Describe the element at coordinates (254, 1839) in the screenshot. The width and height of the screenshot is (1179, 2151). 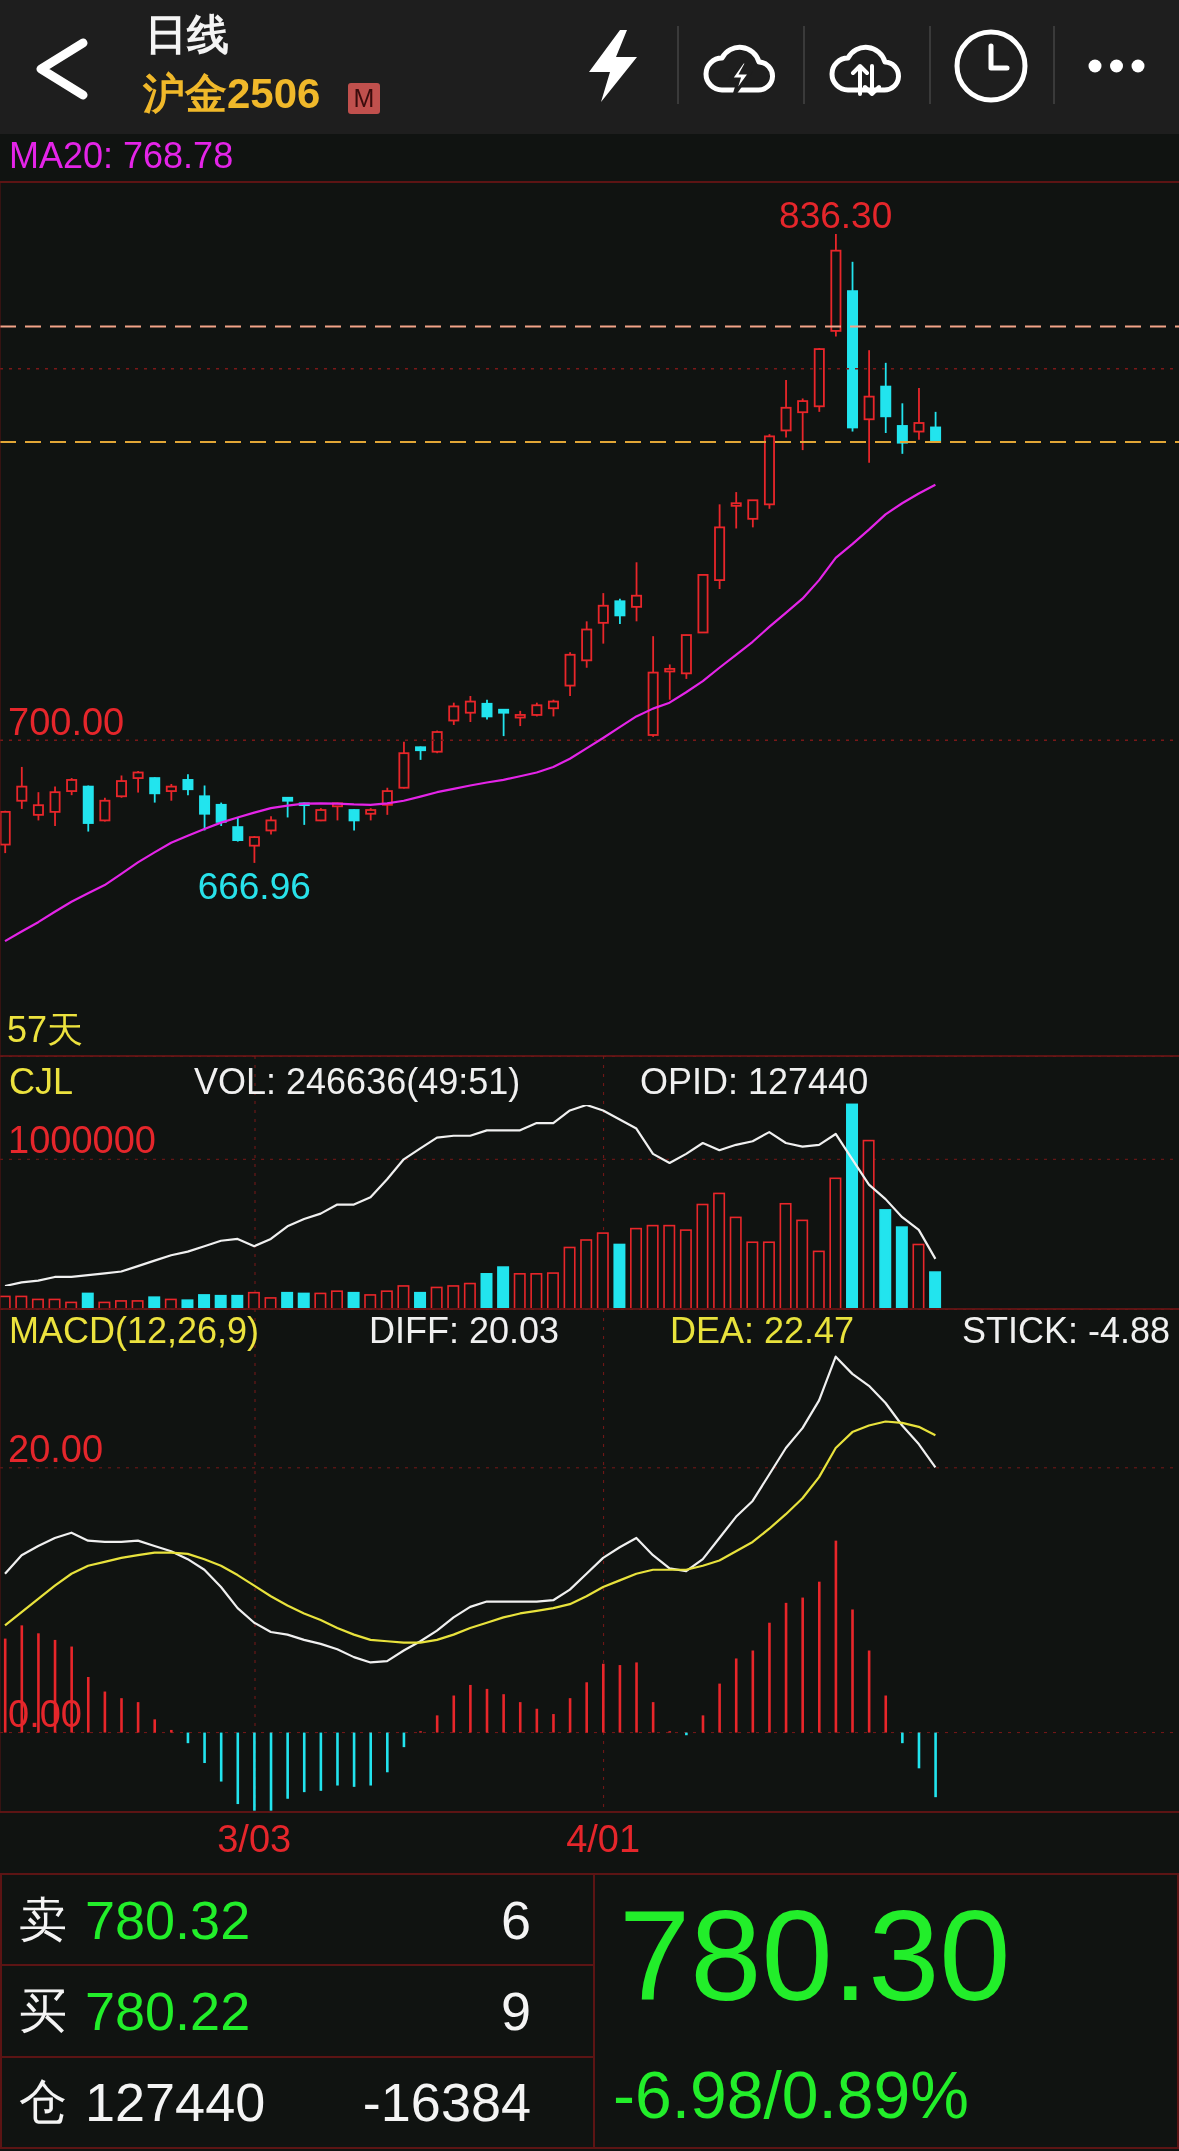
I see `x-tick-label: 3/03` at that location.